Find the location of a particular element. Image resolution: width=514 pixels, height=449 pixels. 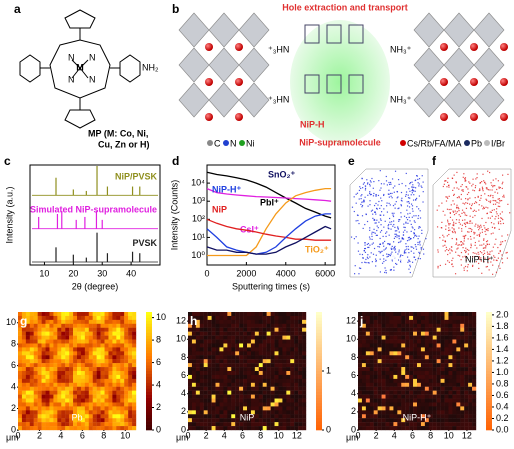

series-line is located at coordinates (269, 222).